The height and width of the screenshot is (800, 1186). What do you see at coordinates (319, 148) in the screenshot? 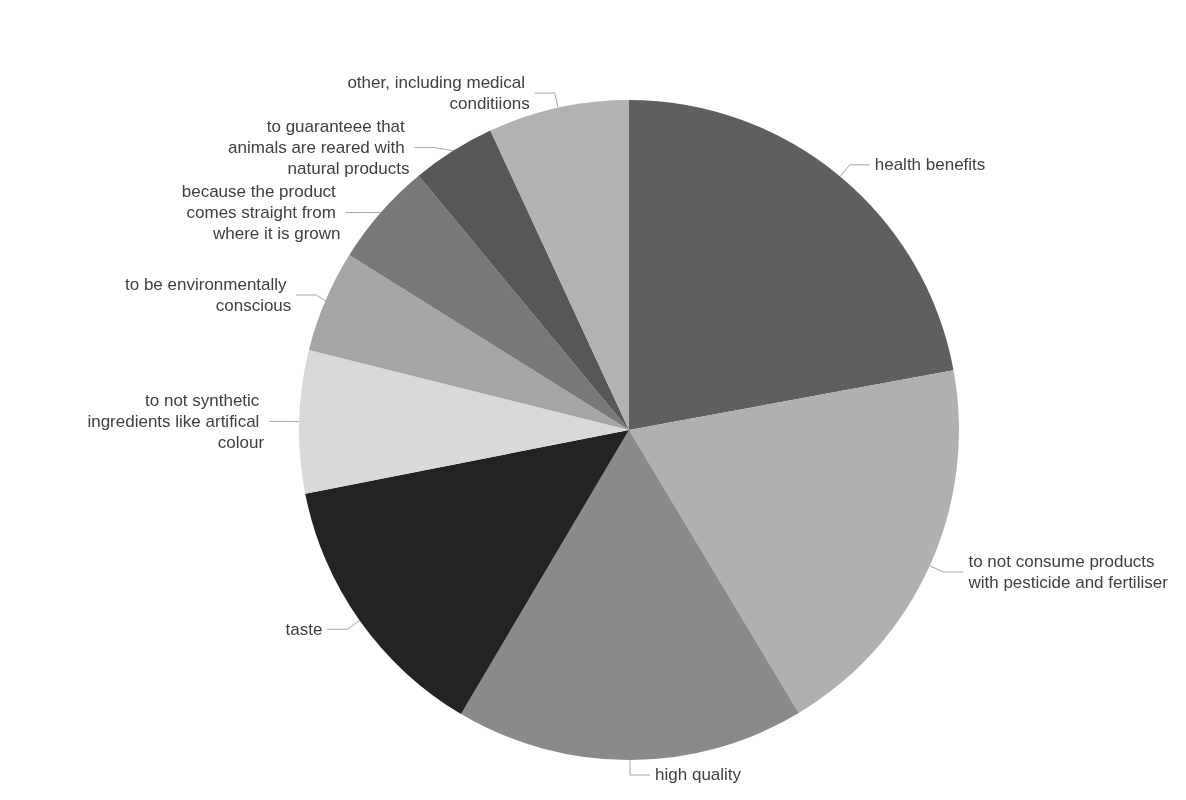
I see `slice-label: to guaranteee that animals are reared with natural products` at bounding box center [319, 148].